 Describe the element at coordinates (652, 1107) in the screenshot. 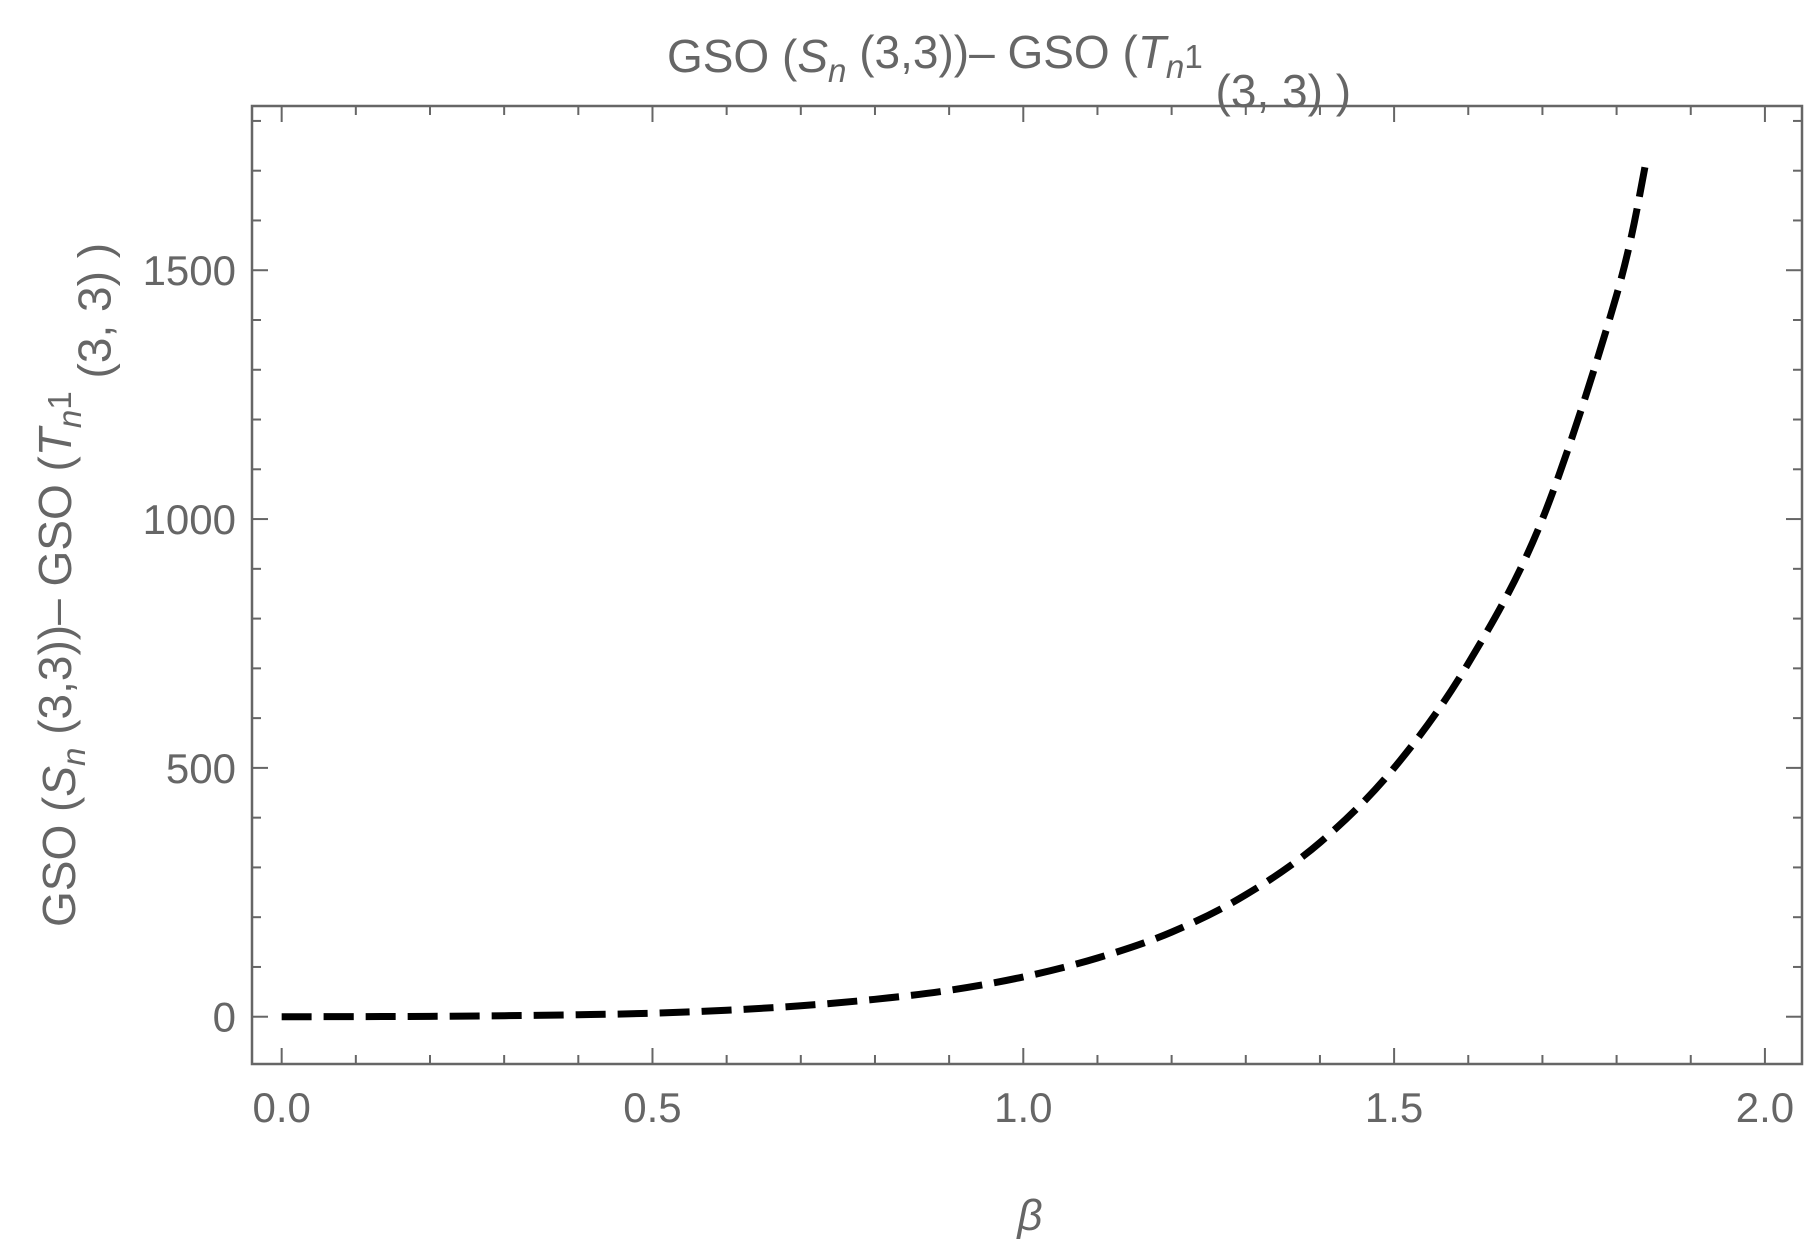

I see `x-tick-label: 0.5` at that location.